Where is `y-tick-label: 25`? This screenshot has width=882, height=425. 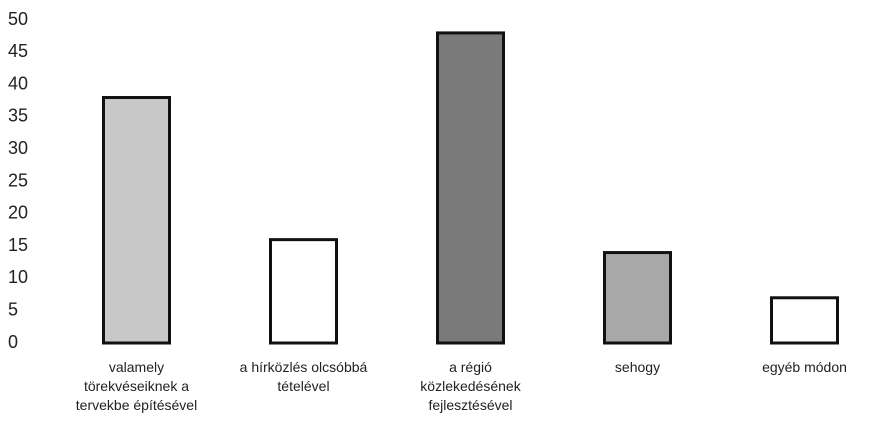 y-tick-label: 25 is located at coordinates (18, 180).